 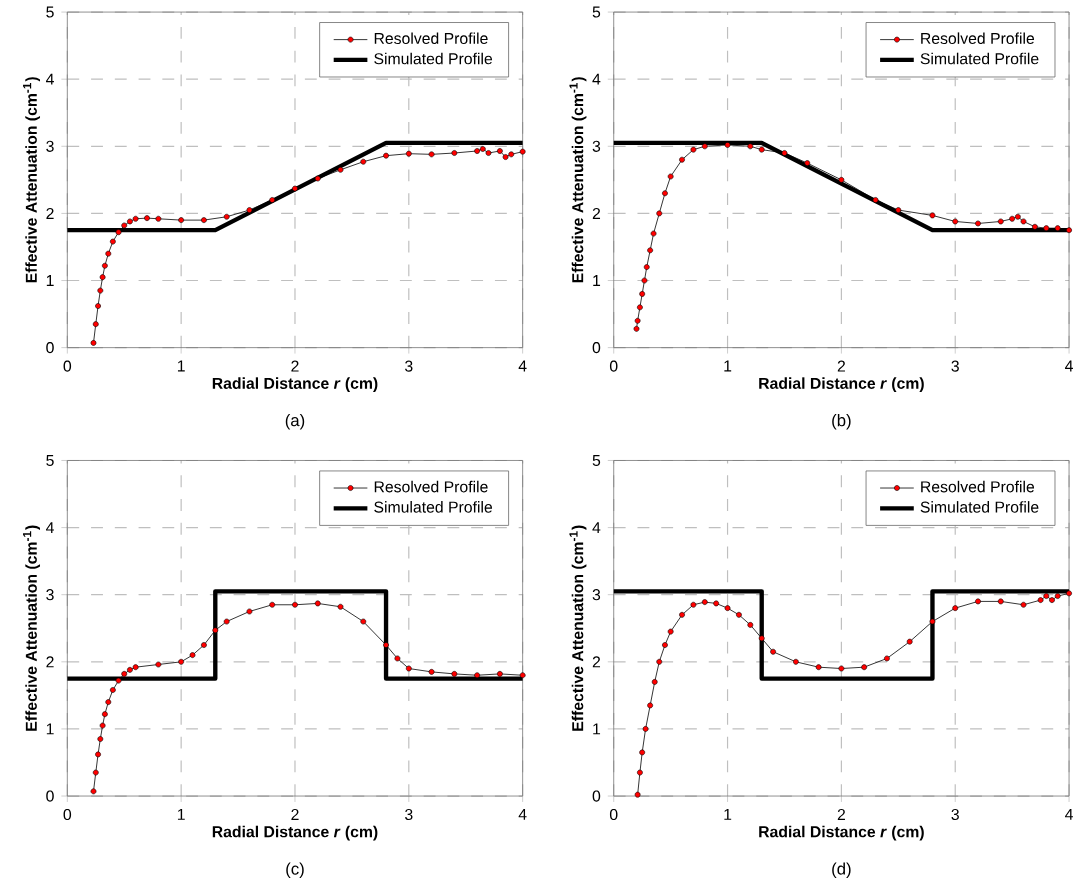 I want to click on text: (c), so click(x=295, y=870).